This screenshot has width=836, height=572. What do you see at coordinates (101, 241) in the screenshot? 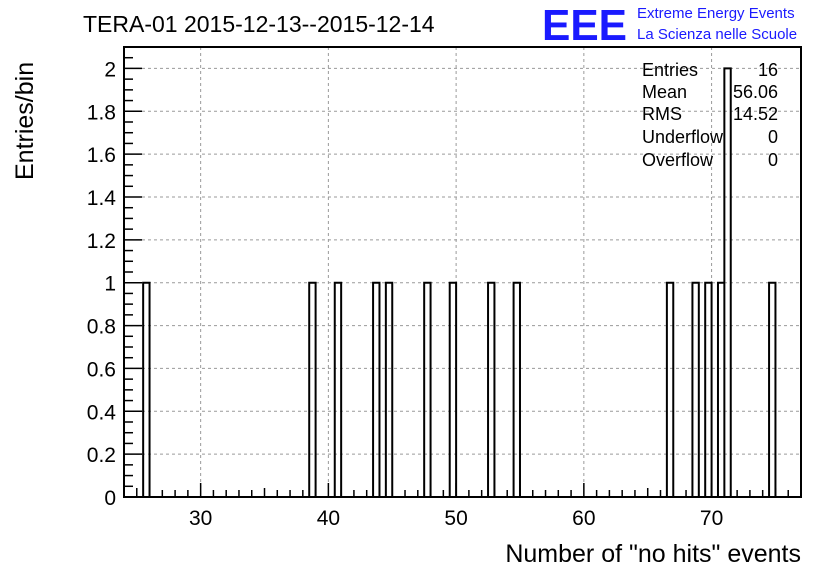
I see `y-tick-label: 1.2` at bounding box center [101, 241].